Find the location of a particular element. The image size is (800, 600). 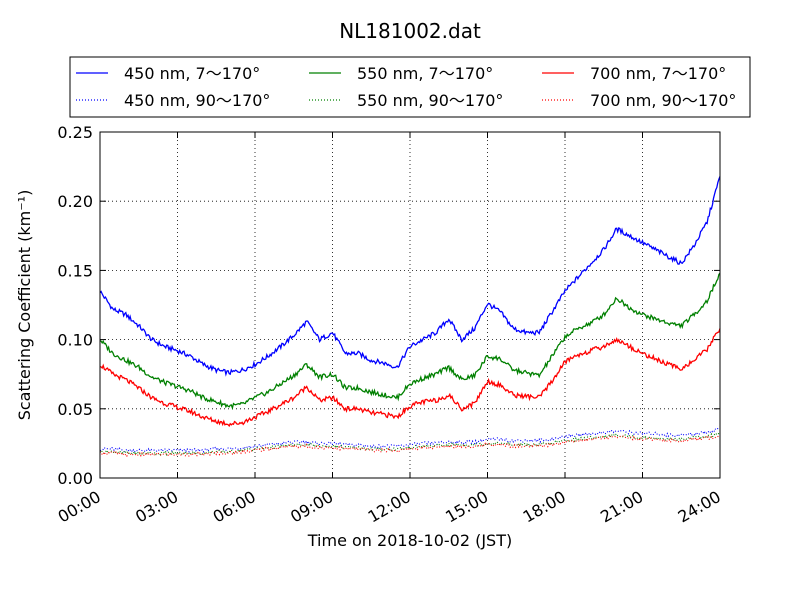

x-tick-label: 24:00 is located at coordinates (699, 507).